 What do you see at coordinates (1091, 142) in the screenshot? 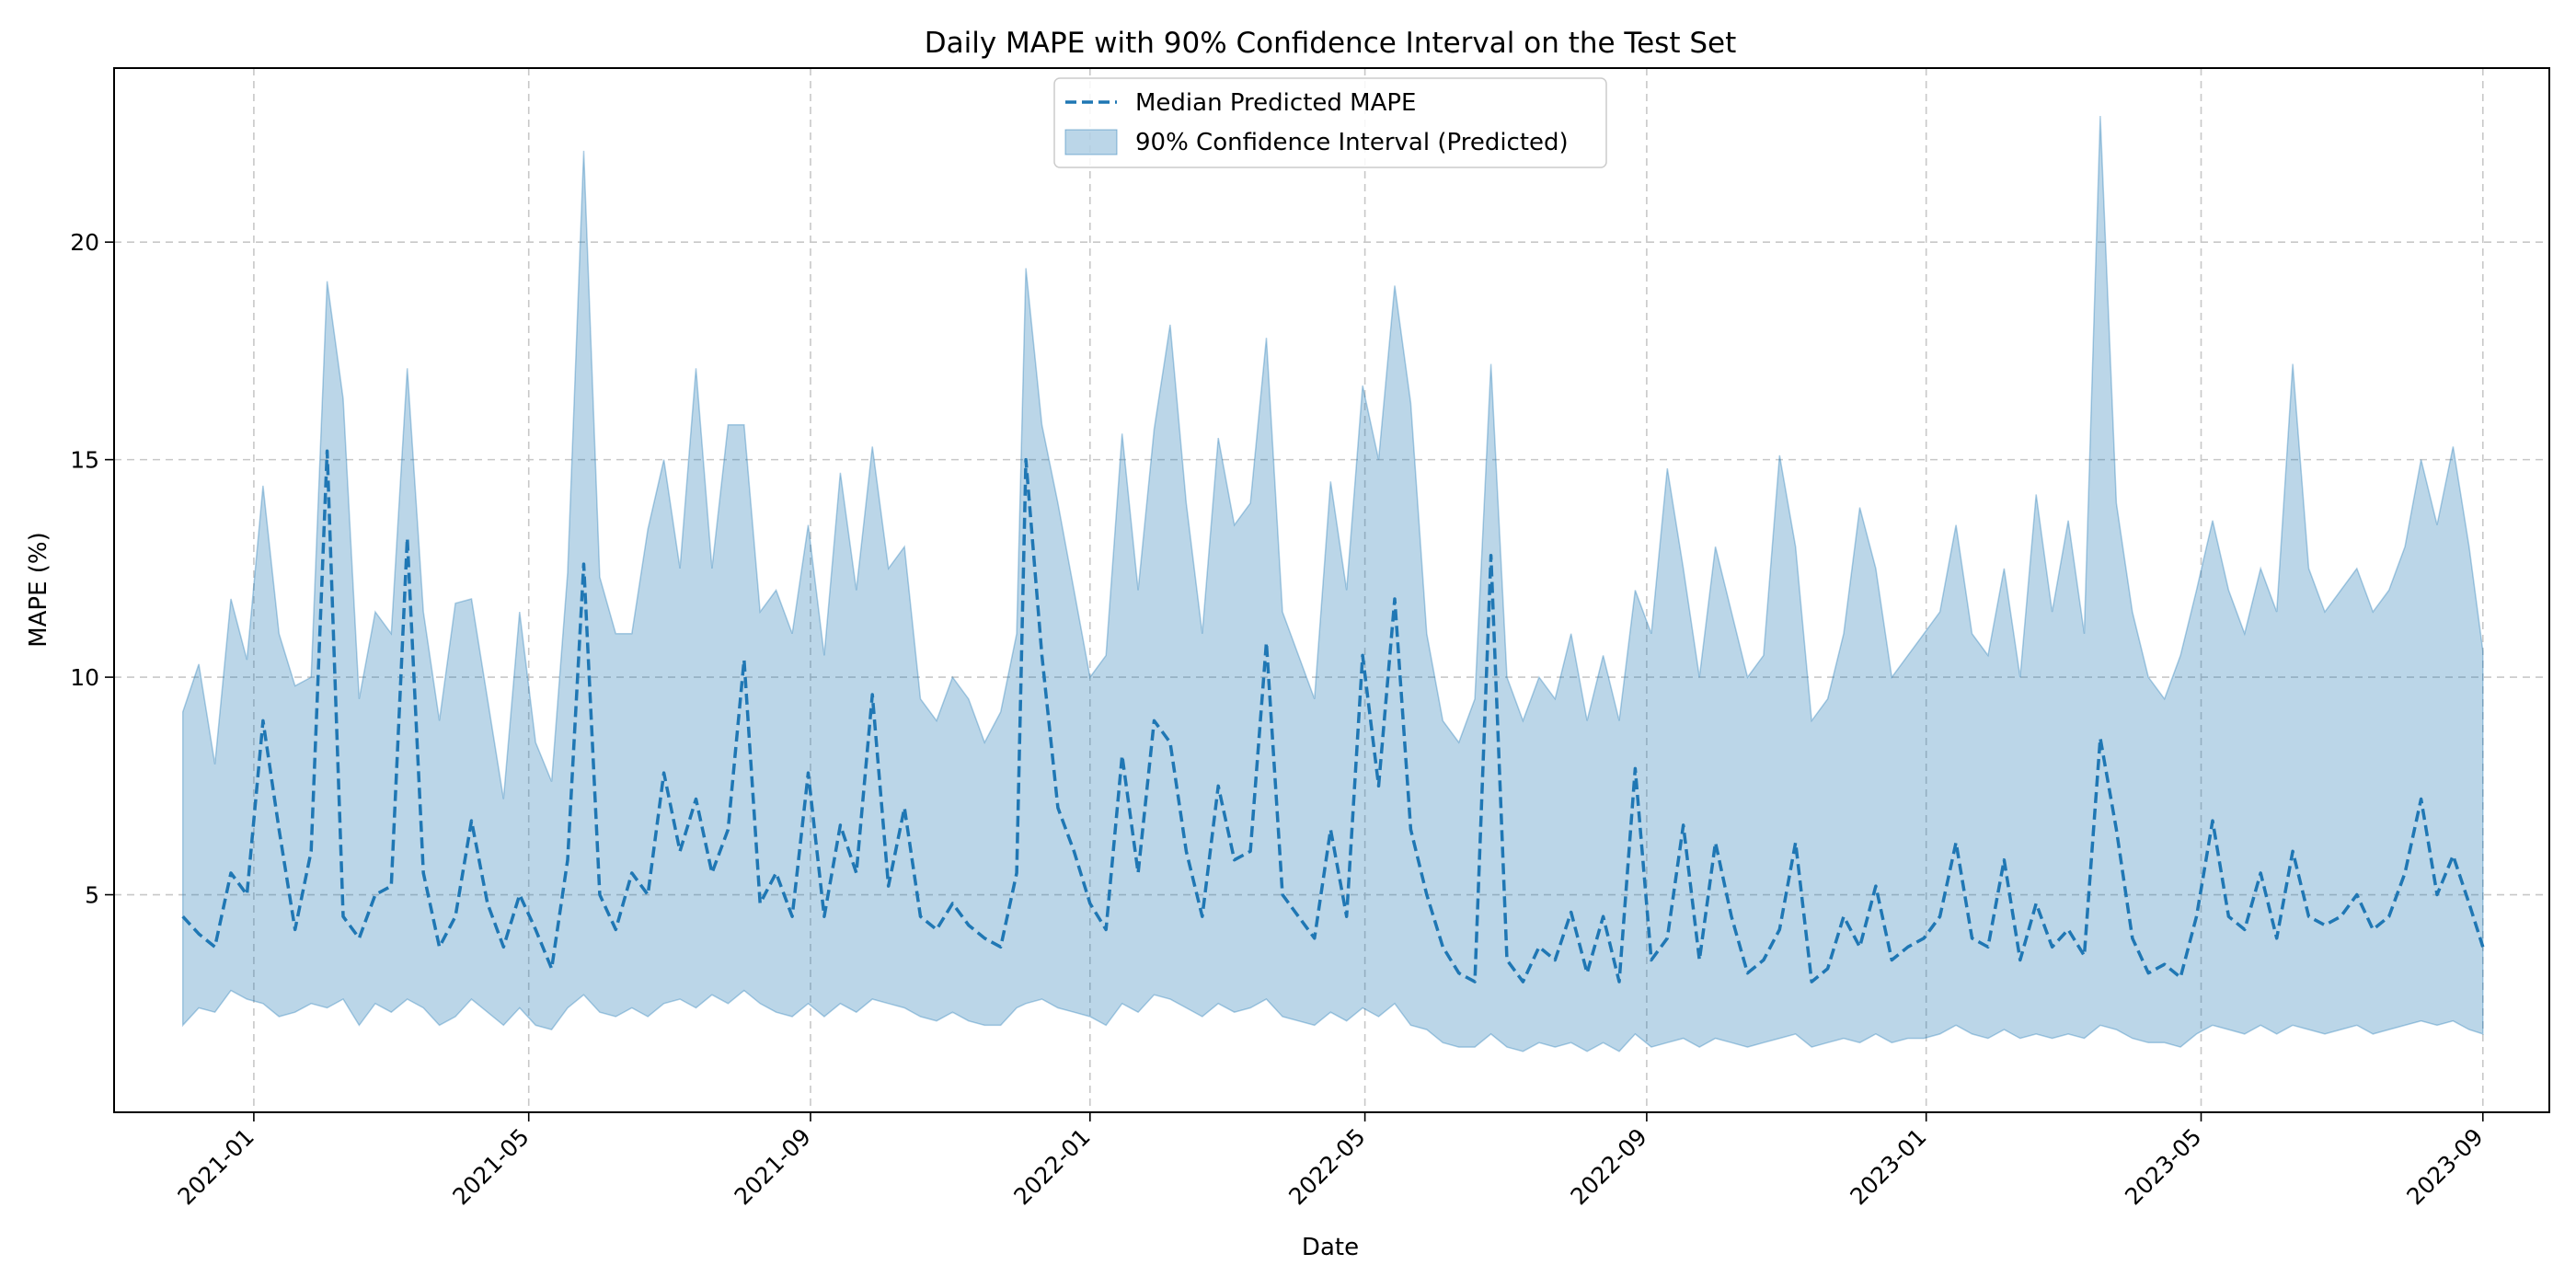
I see `legend-band-swatch` at bounding box center [1091, 142].